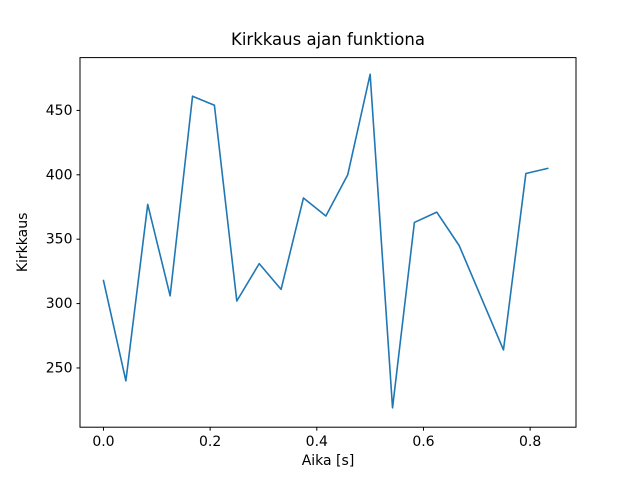  Describe the element at coordinates (423, 442) in the screenshot. I see `x-tick-label: 0.6` at that location.